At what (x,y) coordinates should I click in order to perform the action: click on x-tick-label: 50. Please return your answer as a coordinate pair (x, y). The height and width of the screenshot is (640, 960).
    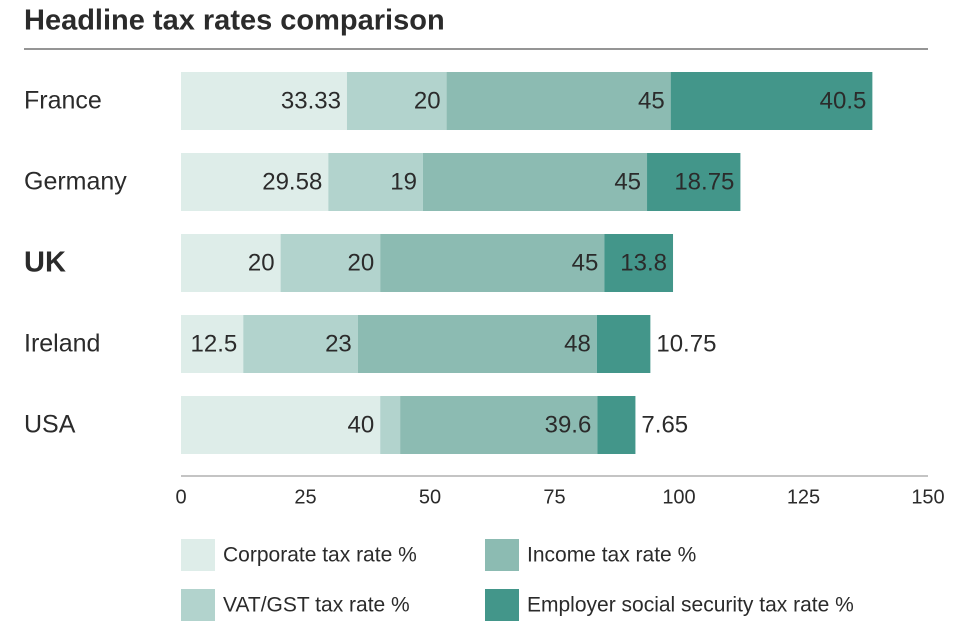
    Looking at the image, I should click on (430, 497).